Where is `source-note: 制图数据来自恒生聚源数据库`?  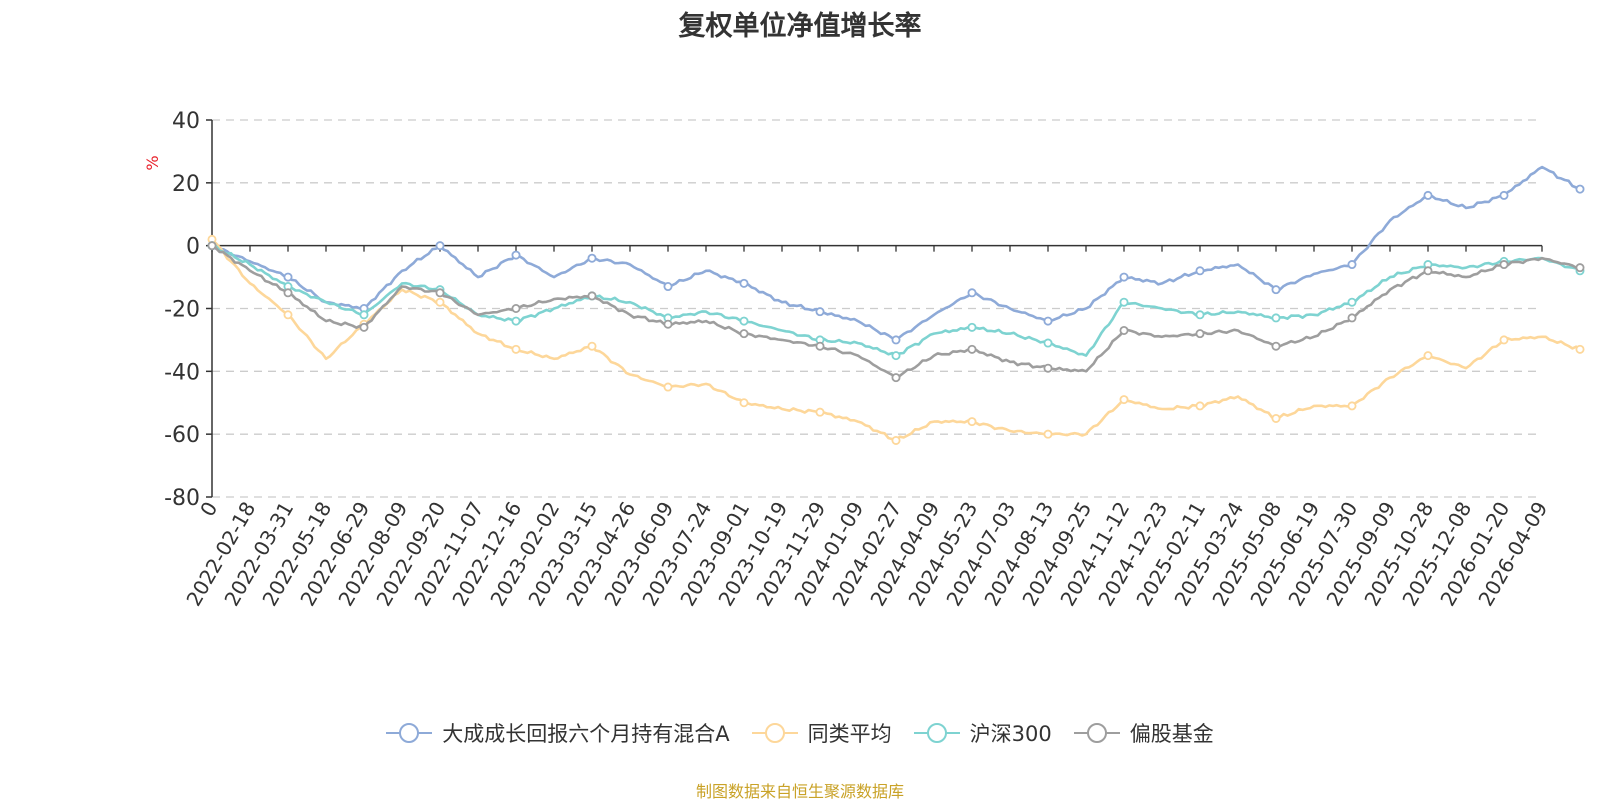 source-note: 制图数据来自恒生聚源数据库 is located at coordinates (799, 791).